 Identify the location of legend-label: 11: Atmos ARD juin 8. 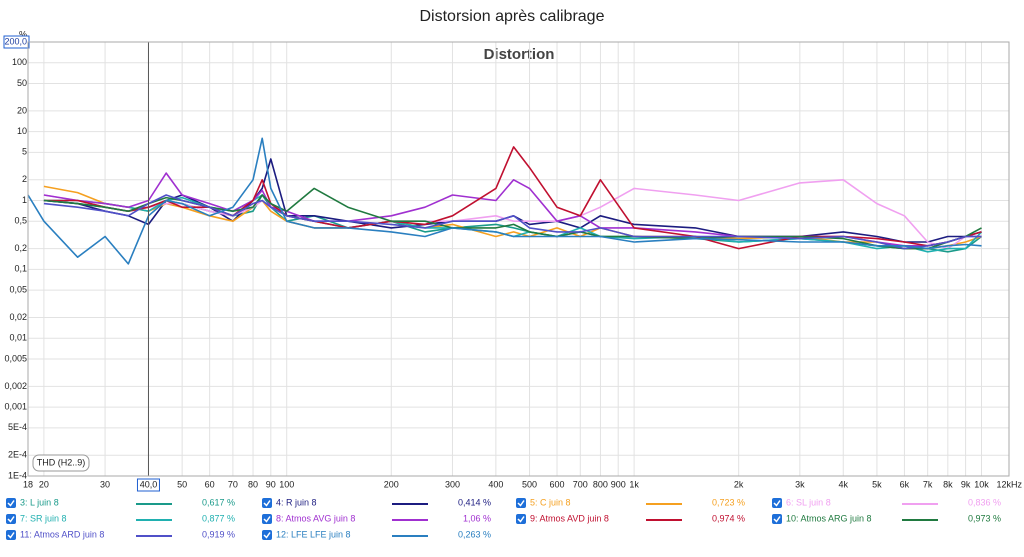
(62, 534).